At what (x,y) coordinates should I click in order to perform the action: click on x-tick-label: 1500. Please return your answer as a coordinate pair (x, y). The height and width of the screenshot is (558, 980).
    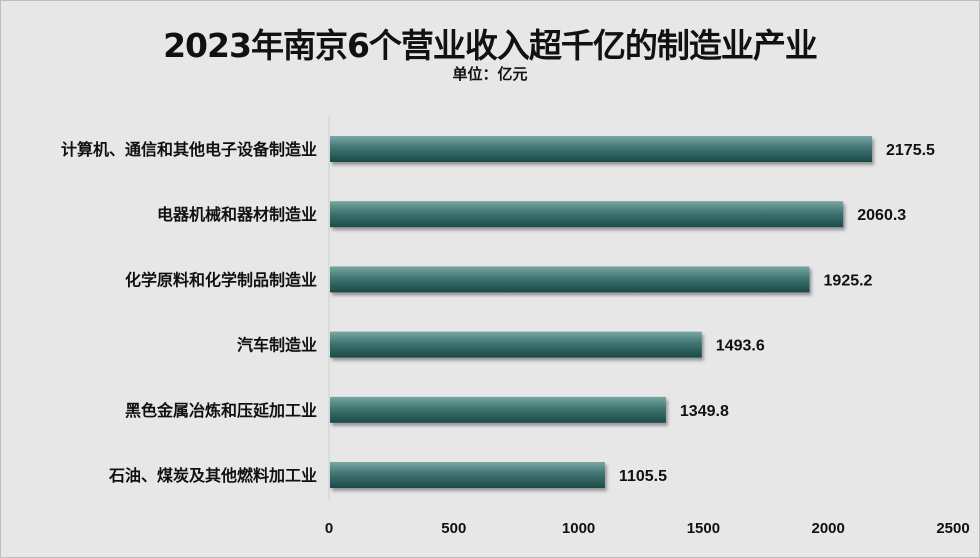
    Looking at the image, I should click on (703, 528).